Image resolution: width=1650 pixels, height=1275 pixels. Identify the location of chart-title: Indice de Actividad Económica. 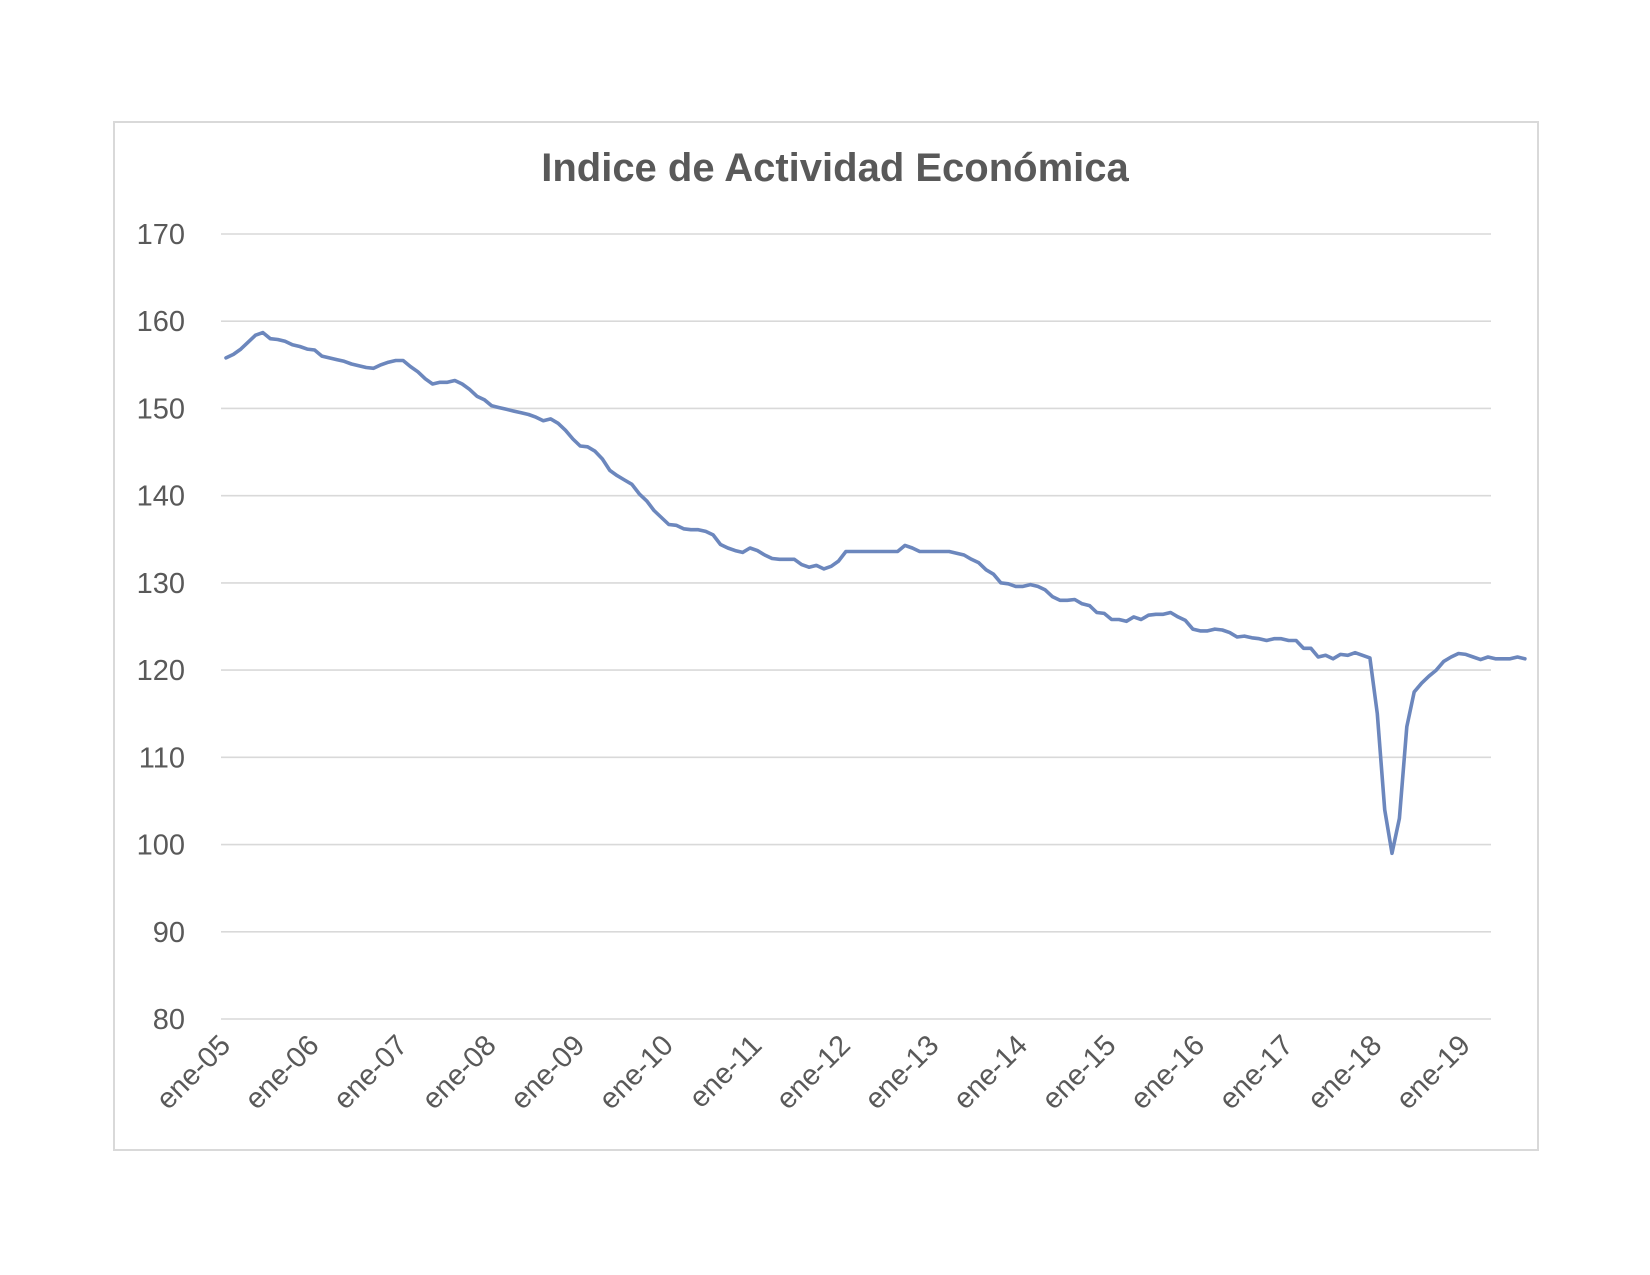
(835, 168).